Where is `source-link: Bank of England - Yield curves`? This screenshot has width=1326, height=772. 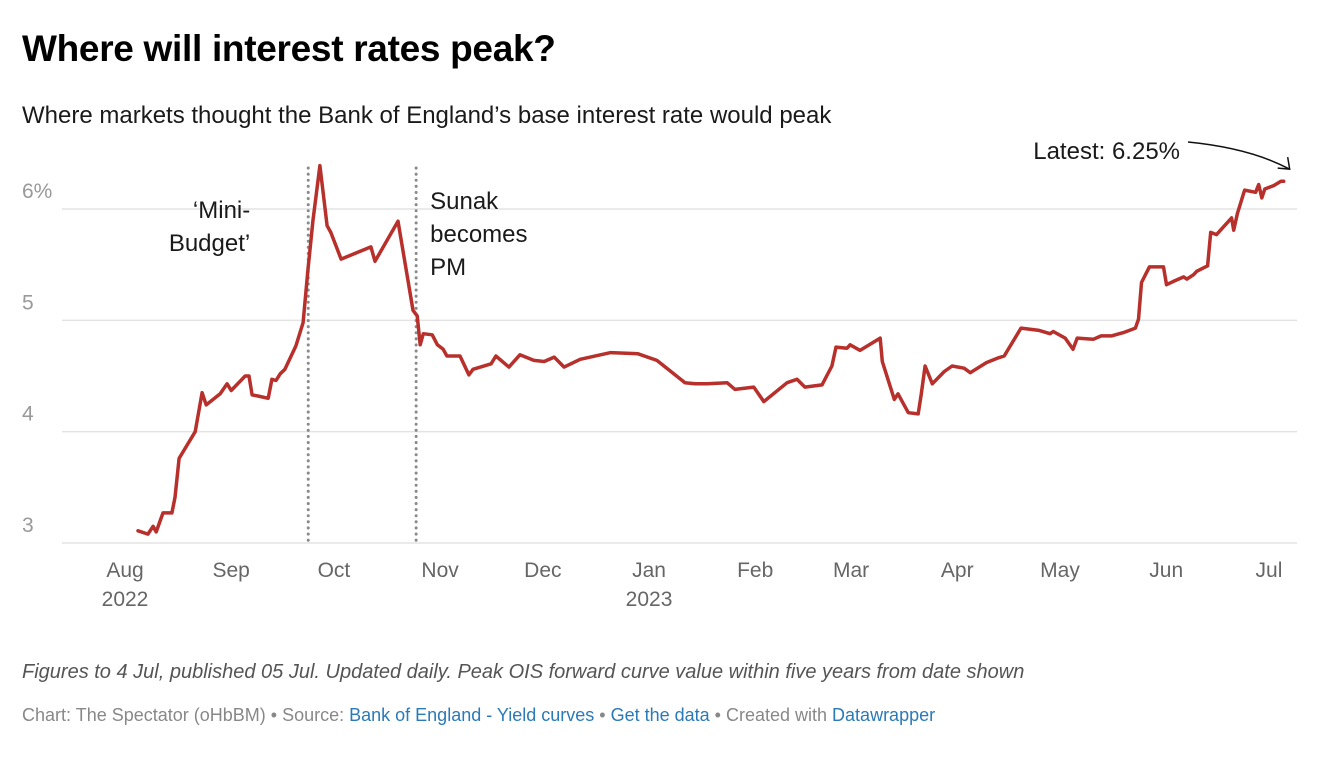
source-link: Bank of England - Yield curves is located at coordinates (472, 715).